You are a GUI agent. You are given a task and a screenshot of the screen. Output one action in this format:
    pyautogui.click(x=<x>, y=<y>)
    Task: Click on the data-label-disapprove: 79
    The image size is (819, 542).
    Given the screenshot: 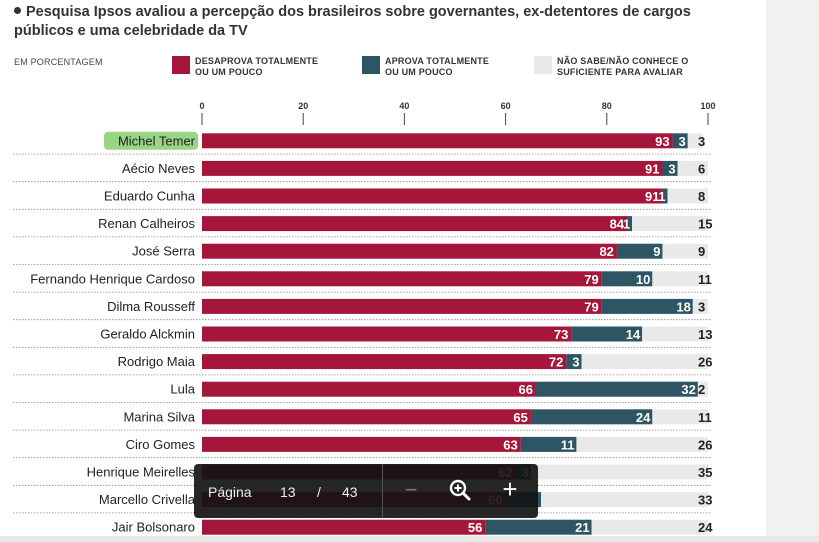 What is the action you would take?
    pyautogui.click(x=591, y=279)
    